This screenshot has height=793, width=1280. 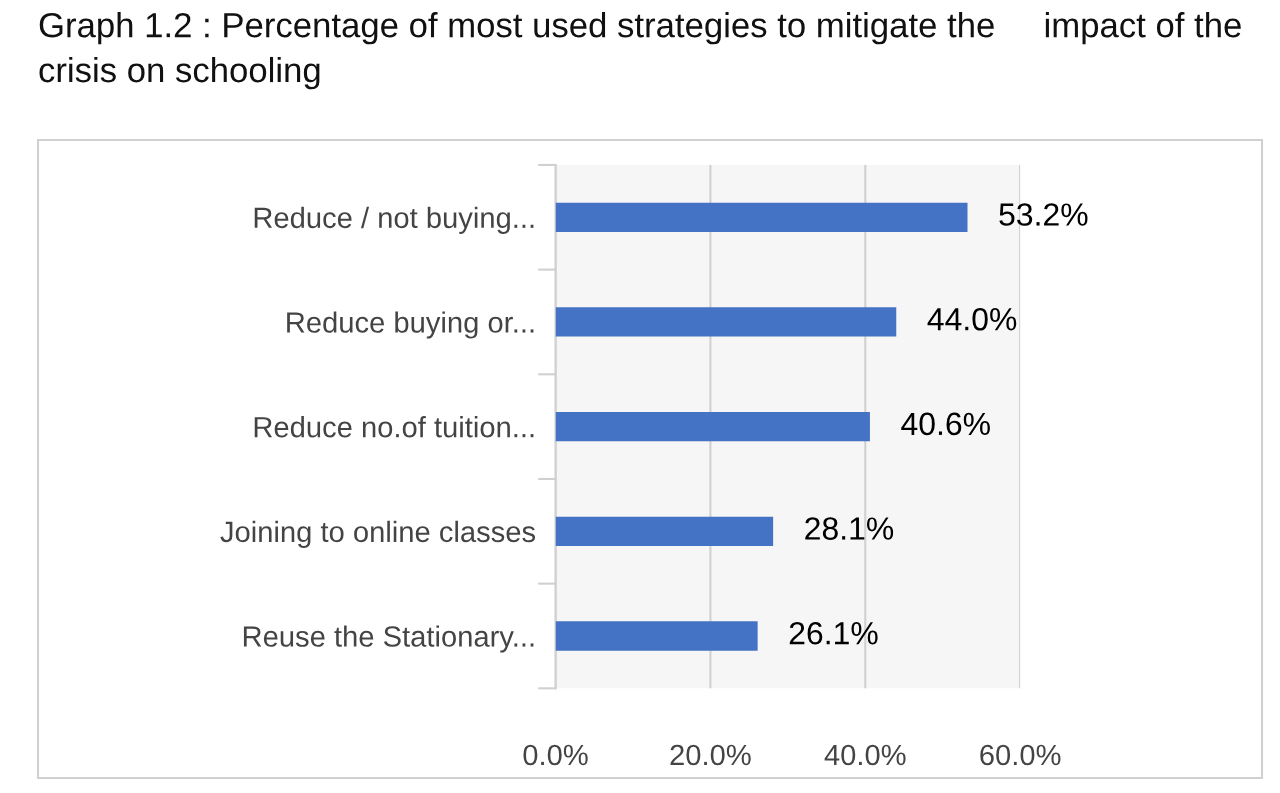 What do you see at coordinates (945, 424) in the screenshot?
I see `data-label: 40.6%` at bounding box center [945, 424].